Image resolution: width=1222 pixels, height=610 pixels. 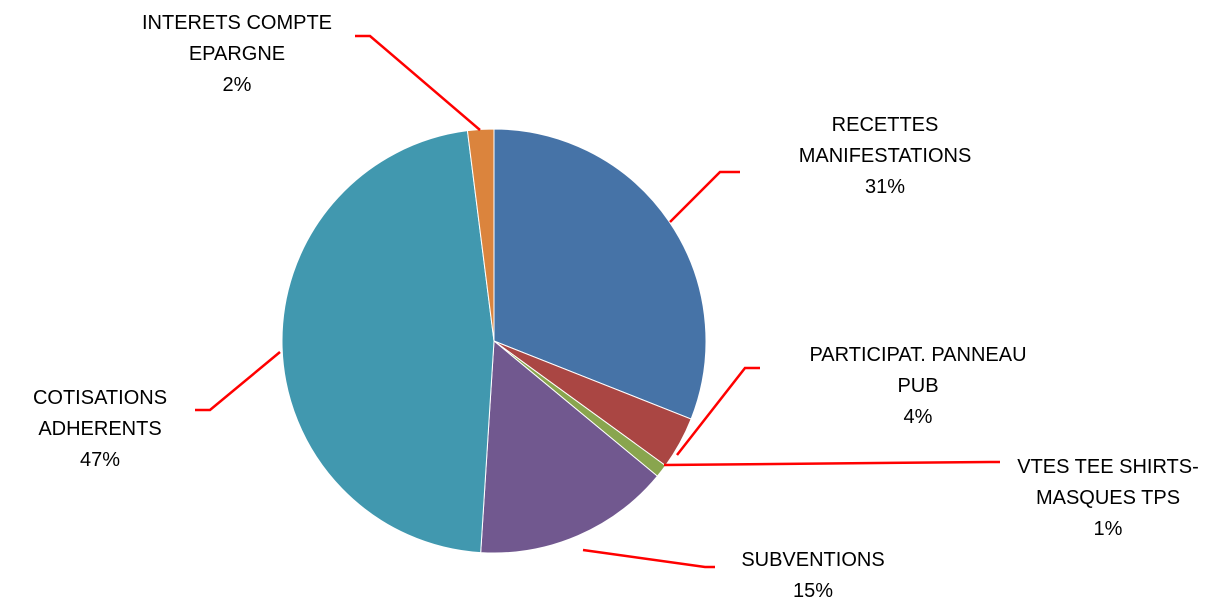 I want to click on category-label: COTISATIONS ADHERENTS, so click(x=100, y=413).